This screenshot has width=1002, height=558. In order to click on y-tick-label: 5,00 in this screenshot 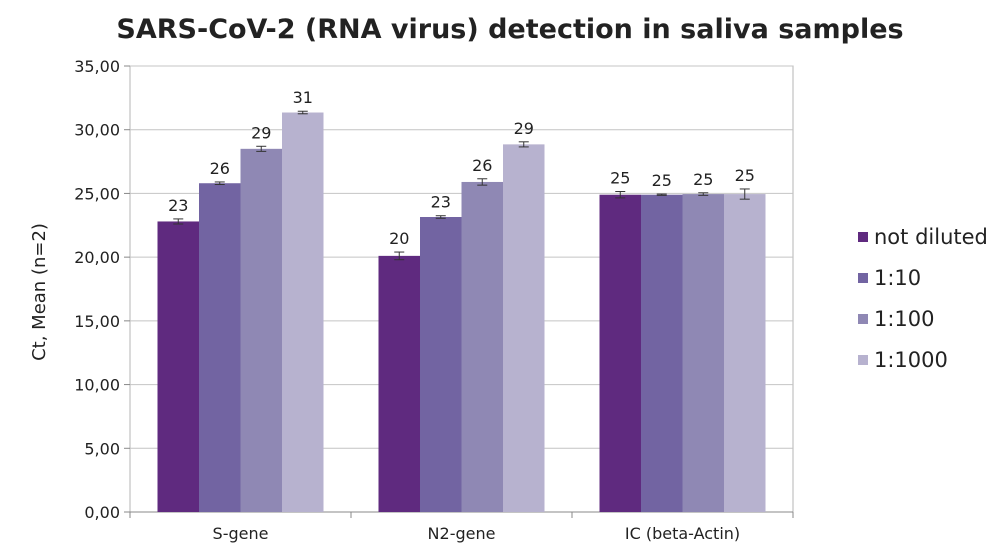, I will do `click(102, 448)`.